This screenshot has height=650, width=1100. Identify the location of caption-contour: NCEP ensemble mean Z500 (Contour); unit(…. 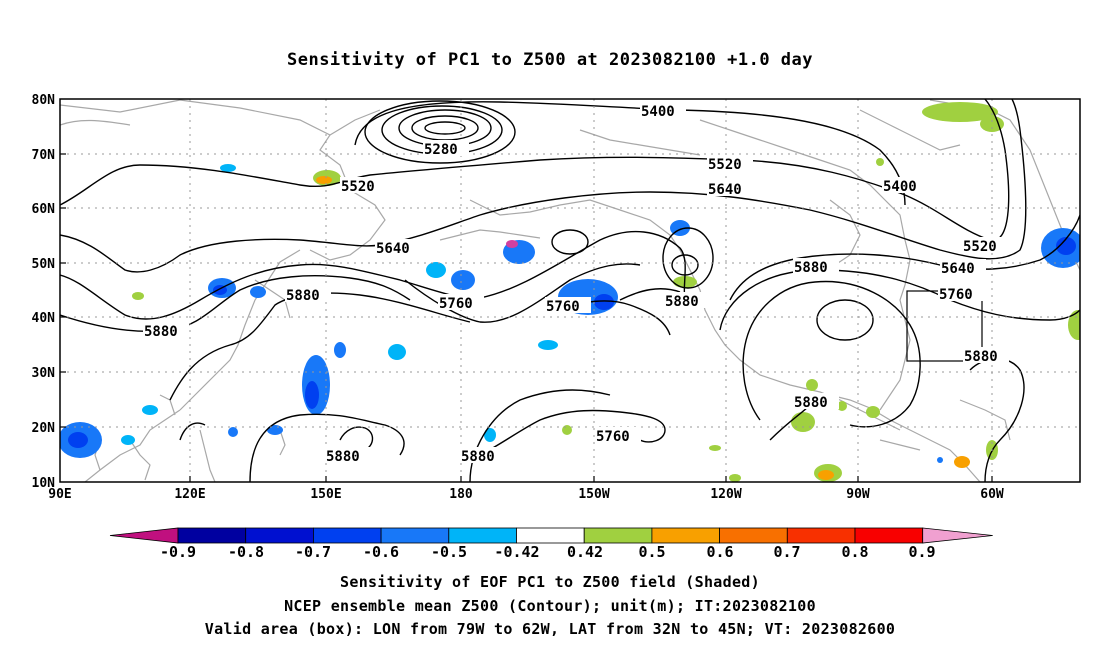
(550, 606).